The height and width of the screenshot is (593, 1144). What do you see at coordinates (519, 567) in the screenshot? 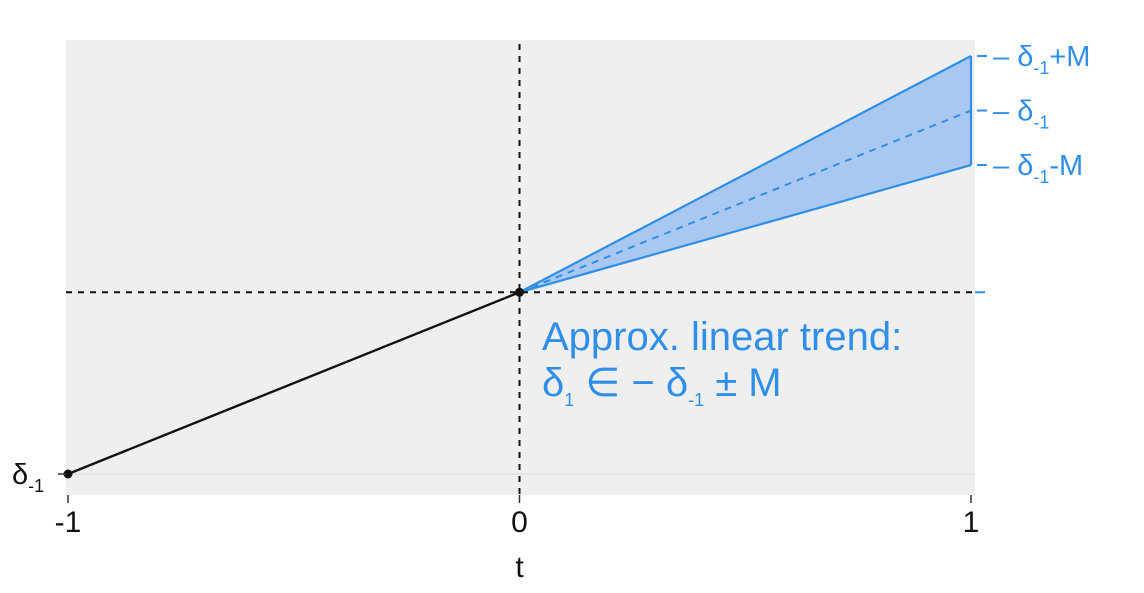
I see `x-axis-title: t` at bounding box center [519, 567].